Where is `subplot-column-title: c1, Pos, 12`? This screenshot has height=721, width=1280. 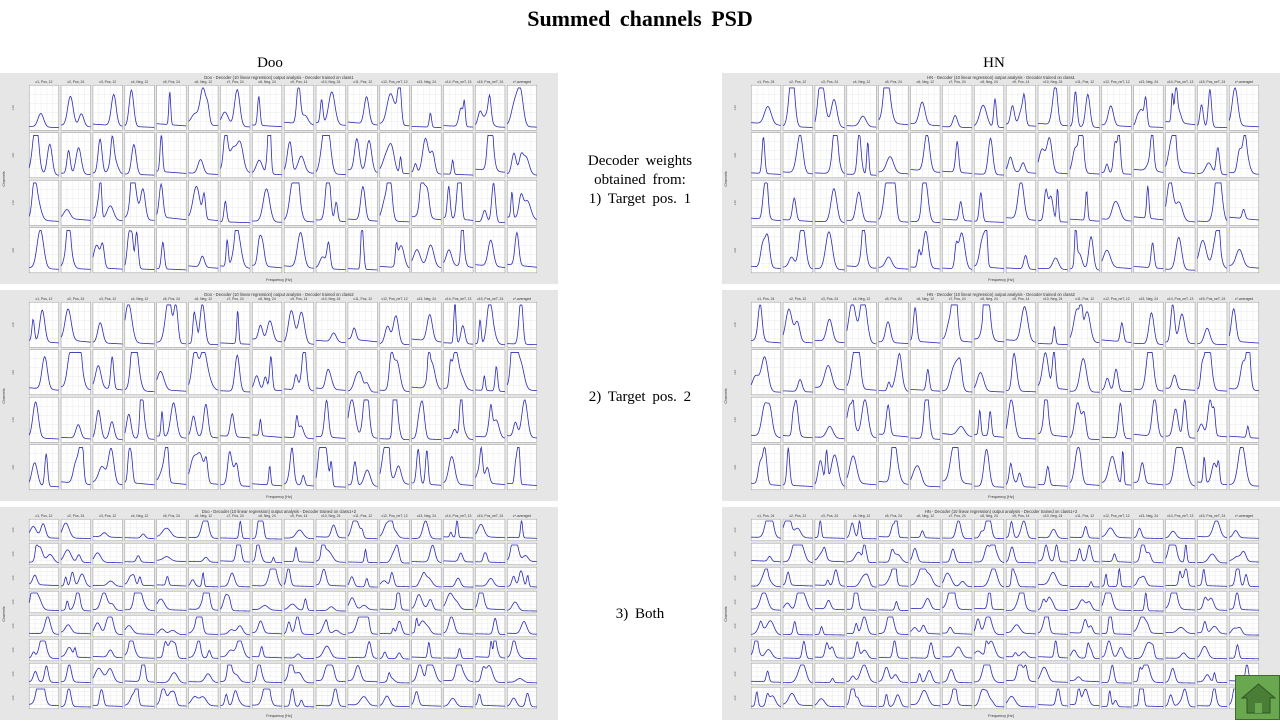 subplot-column-title: c1, Pos, 12 is located at coordinates (43, 299).